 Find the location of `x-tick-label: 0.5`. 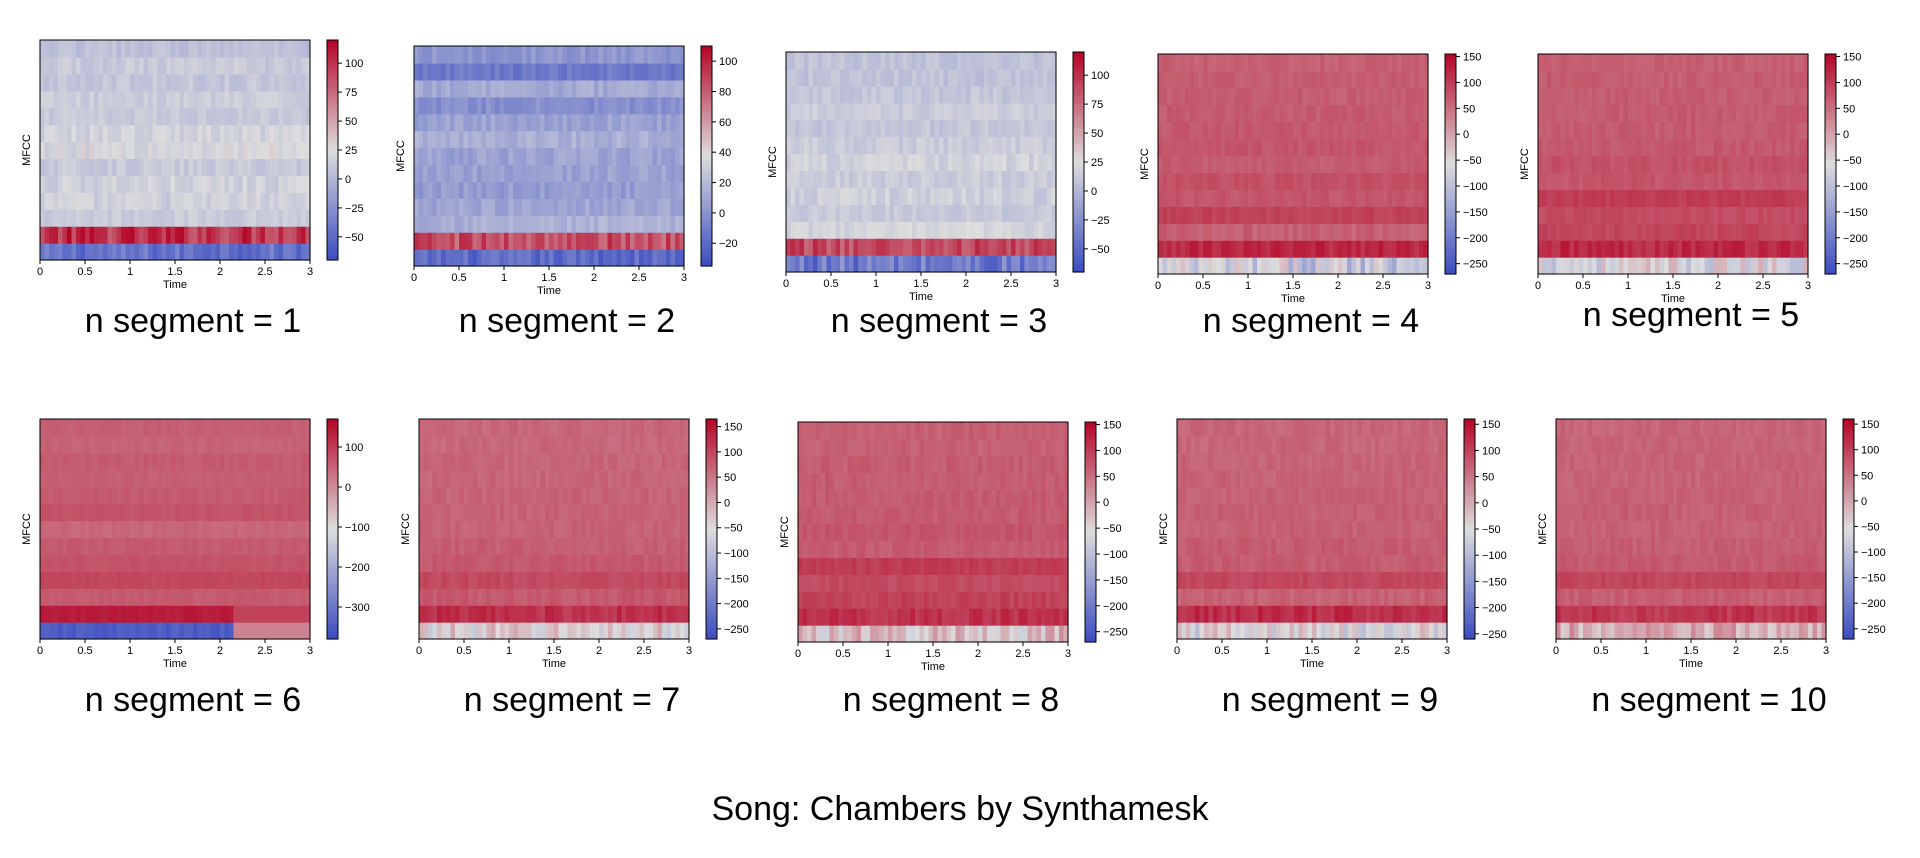

x-tick-label: 0.5 is located at coordinates (84, 272).